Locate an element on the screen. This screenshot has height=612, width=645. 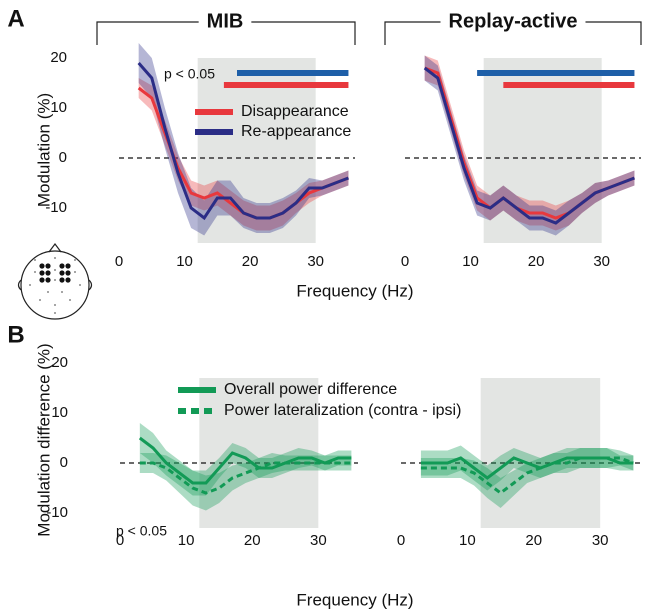
legend-label: Disappearance is located at coordinates (295, 111).